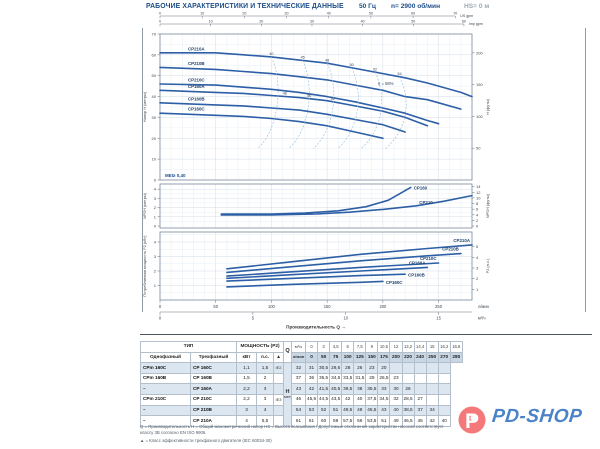 Image resolution: width=600 pixels, height=449 pixels. Describe the element at coordinates (372, 410) in the screenshot. I see `head-value: 45,5` at that location.